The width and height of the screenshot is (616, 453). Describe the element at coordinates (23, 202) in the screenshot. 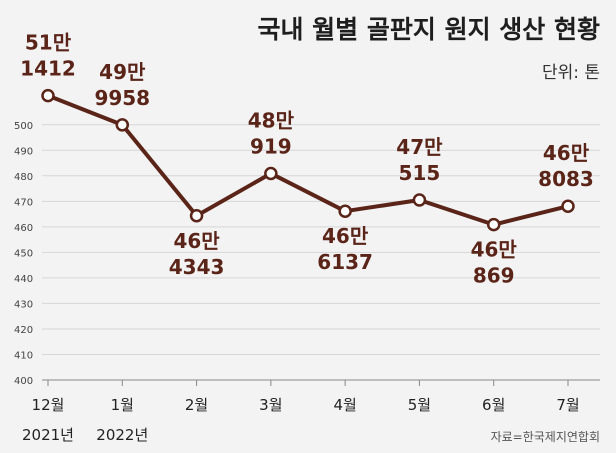

I see `y-tick-label: 470` at that location.